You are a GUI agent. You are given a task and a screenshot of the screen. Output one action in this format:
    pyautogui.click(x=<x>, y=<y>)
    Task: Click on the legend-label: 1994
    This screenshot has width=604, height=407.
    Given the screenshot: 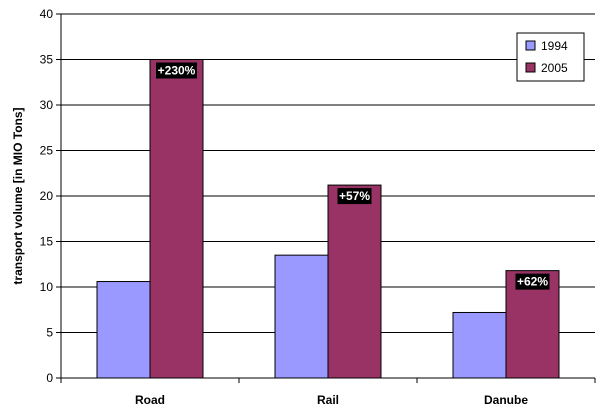 What is the action you would take?
    pyautogui.click(x=554, y=46)
    